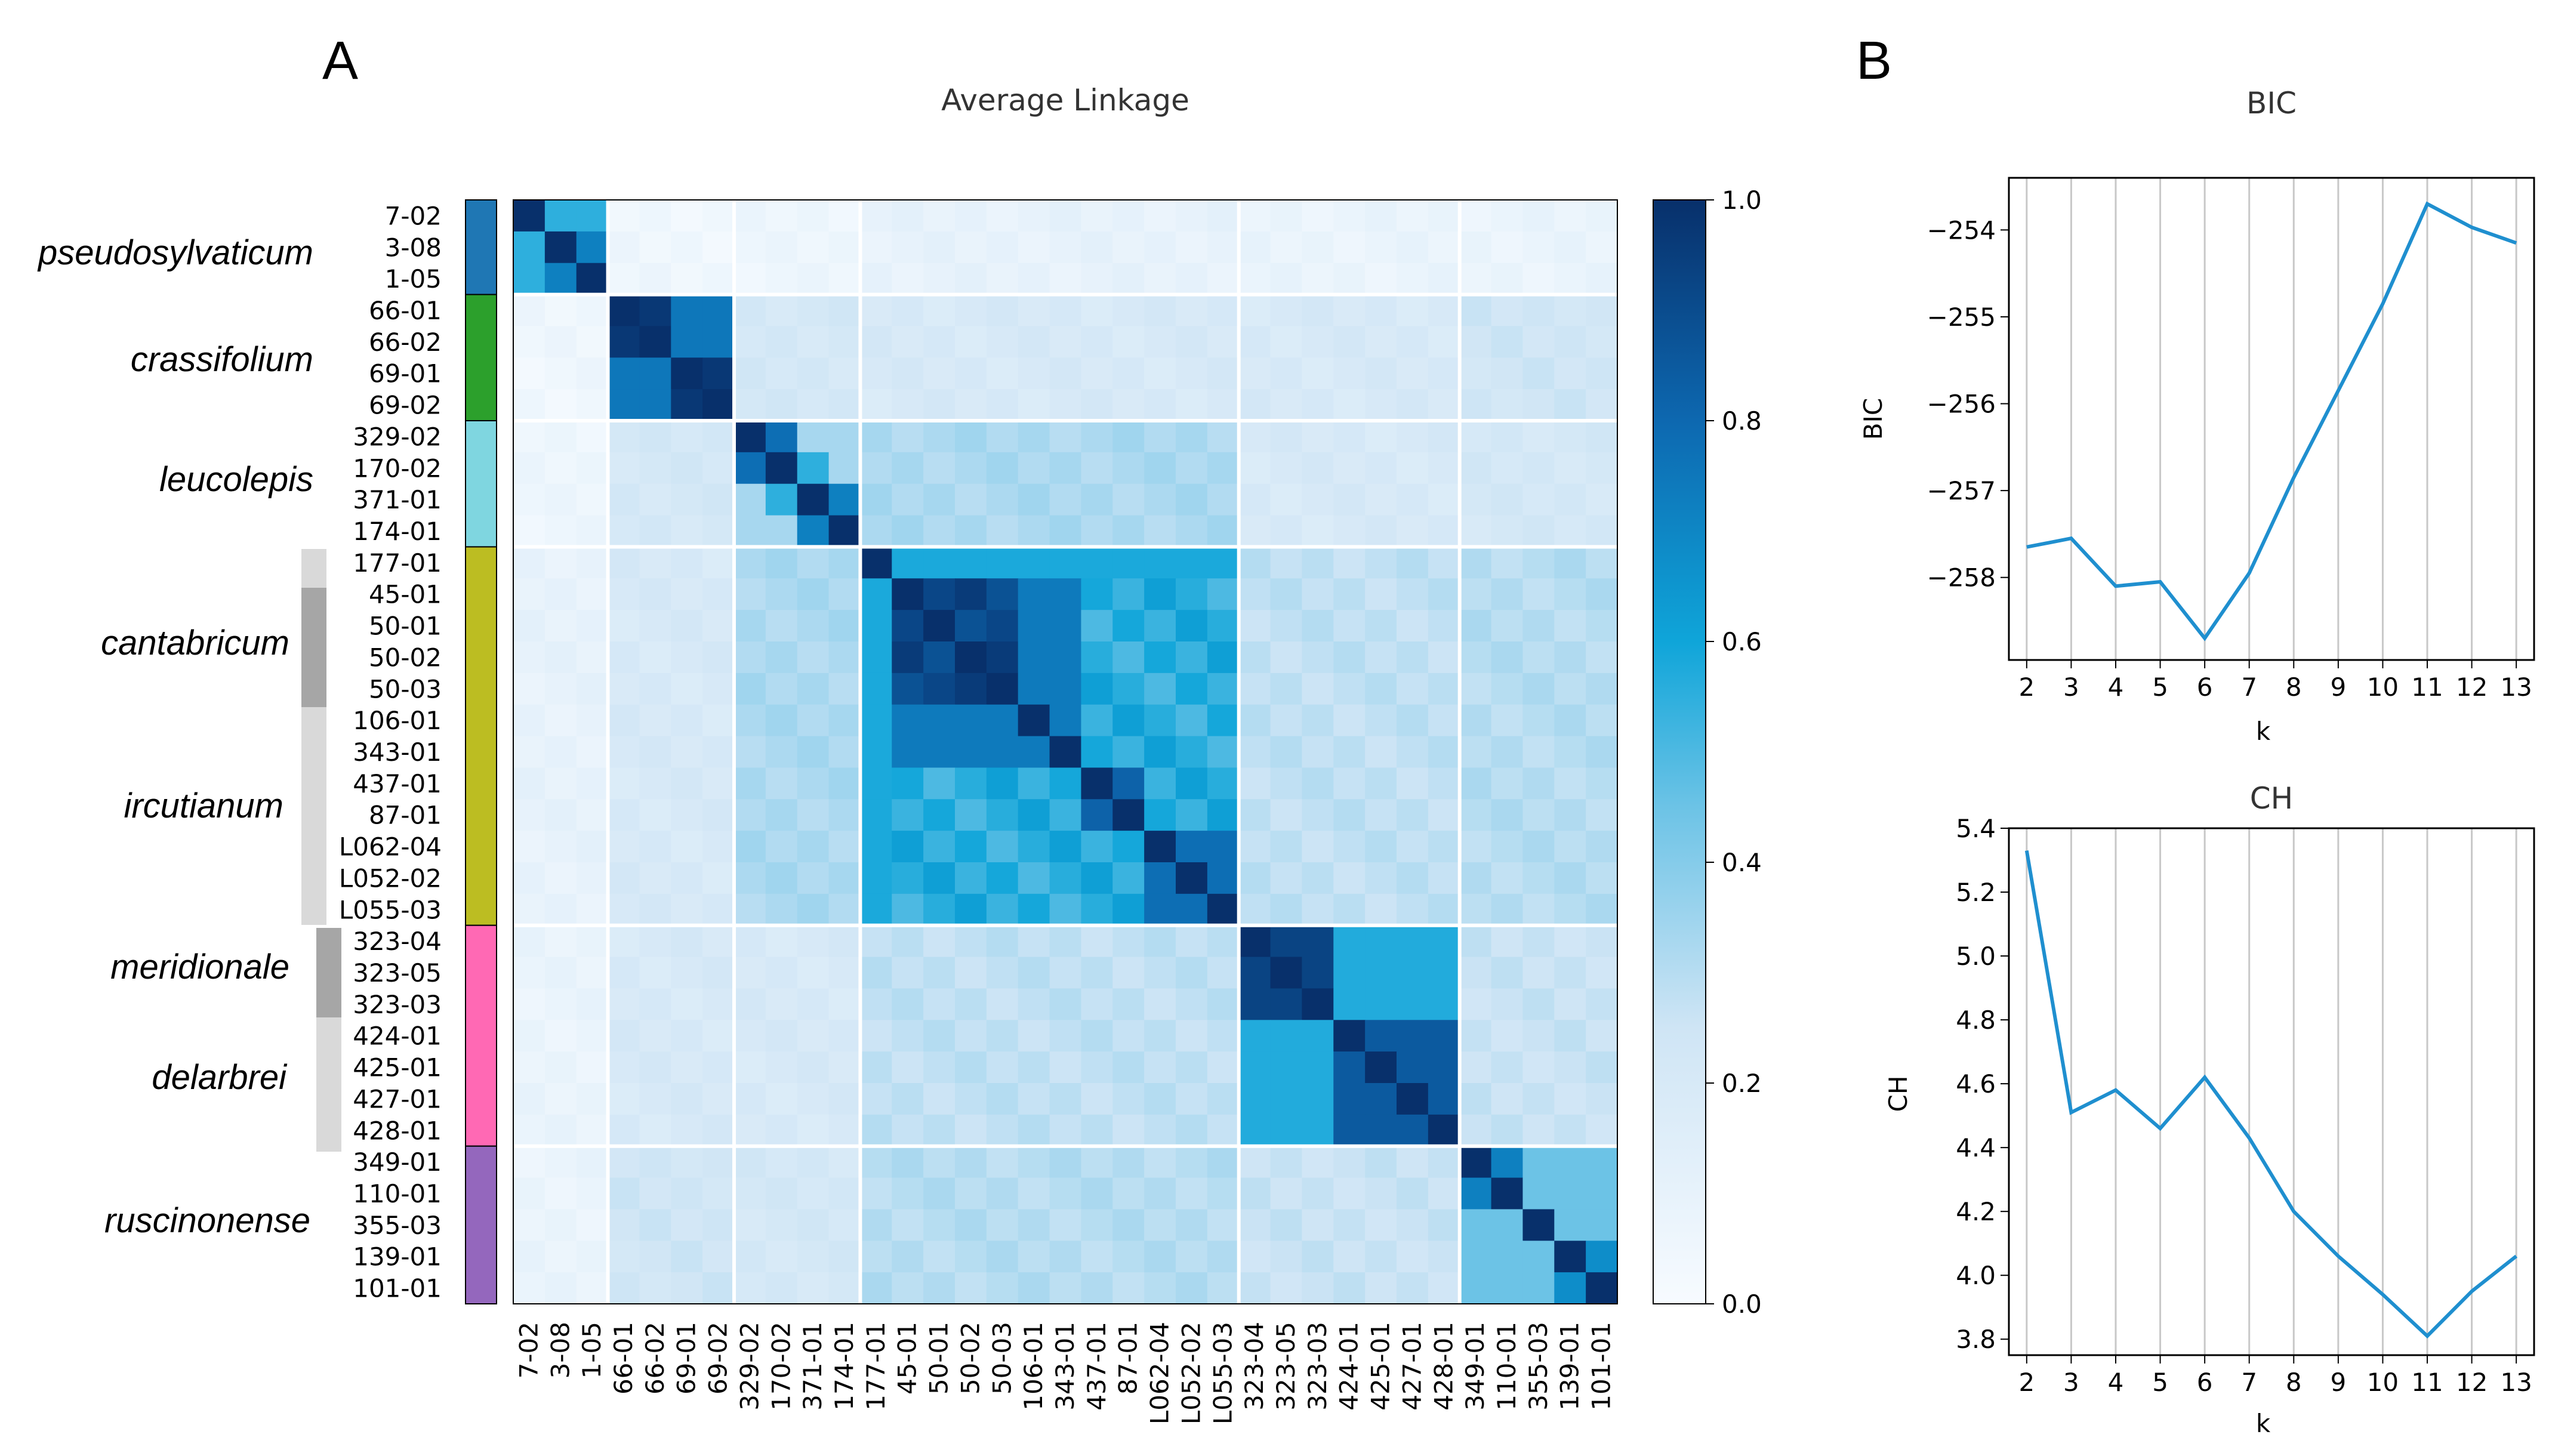  Describe the element at coordinates (749, 1367) in the screenshot. I see `column-label: 329-02` at that location.